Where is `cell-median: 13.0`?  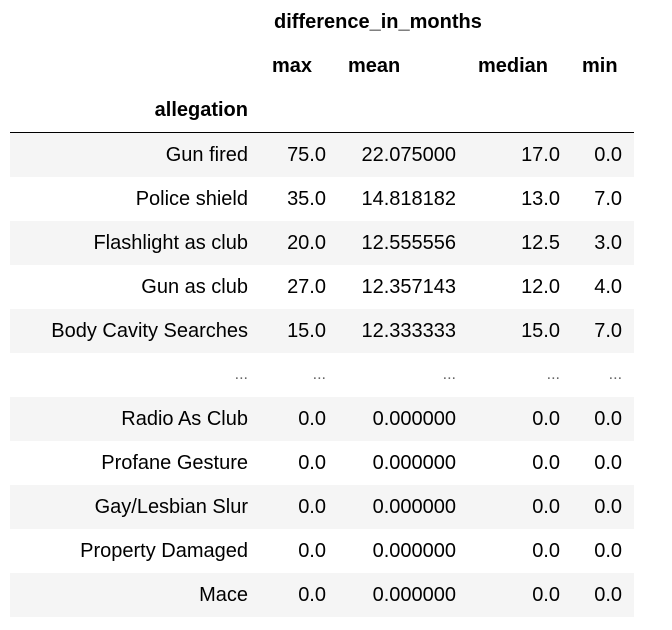 cell-median: 13.0 is located at coordinates (520, 199).